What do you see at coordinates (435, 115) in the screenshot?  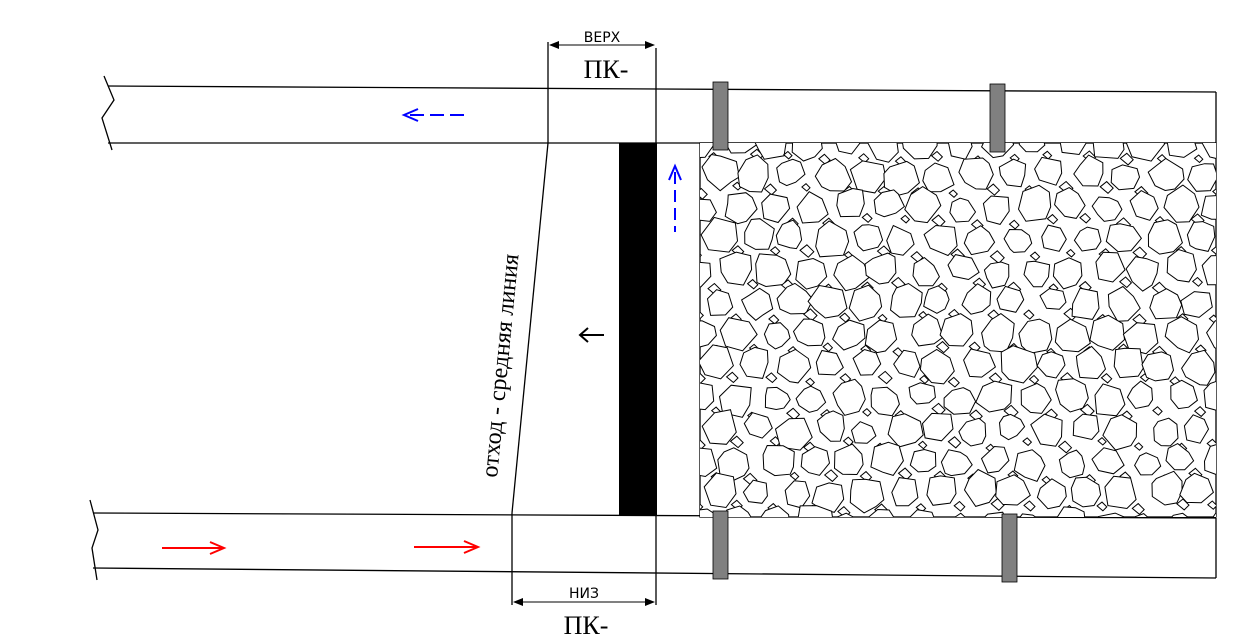 I see `arrow-left-dashed-icon` at bounding box center [435, 115].